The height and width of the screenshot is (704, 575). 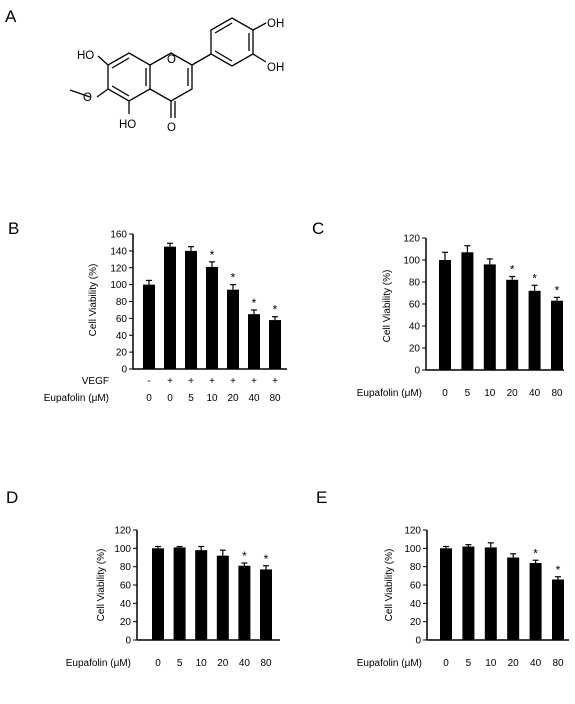 I want to click on y-tick-label: 160, so click(x=118, y=235).